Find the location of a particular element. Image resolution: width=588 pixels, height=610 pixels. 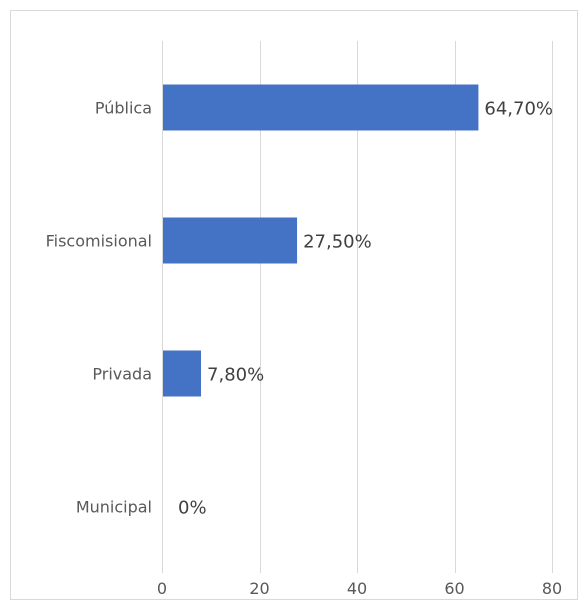

x-tick-label: 0 is located at coordinates (162, 588).